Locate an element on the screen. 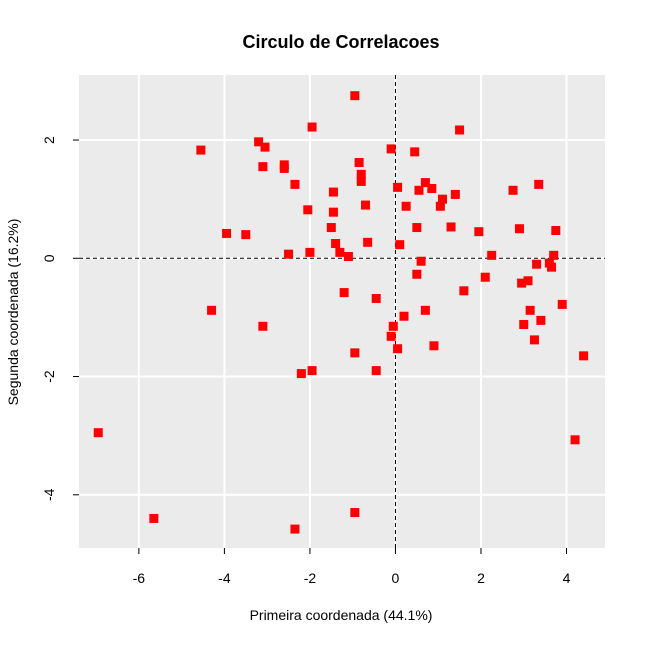 This screenshot has height=645, width=645. x-tick-label: -6 is located at coordinates (139, 578).